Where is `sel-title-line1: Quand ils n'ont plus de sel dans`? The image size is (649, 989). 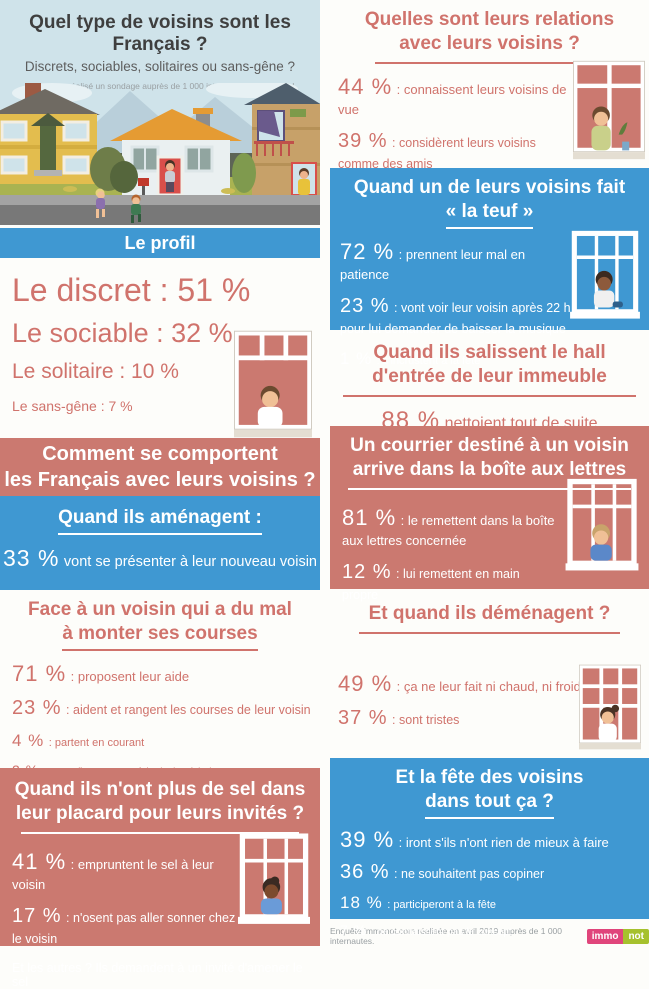
sel-title-line1: Quand ils n'ont plus de sel dans is located at coordinates (160, 789).